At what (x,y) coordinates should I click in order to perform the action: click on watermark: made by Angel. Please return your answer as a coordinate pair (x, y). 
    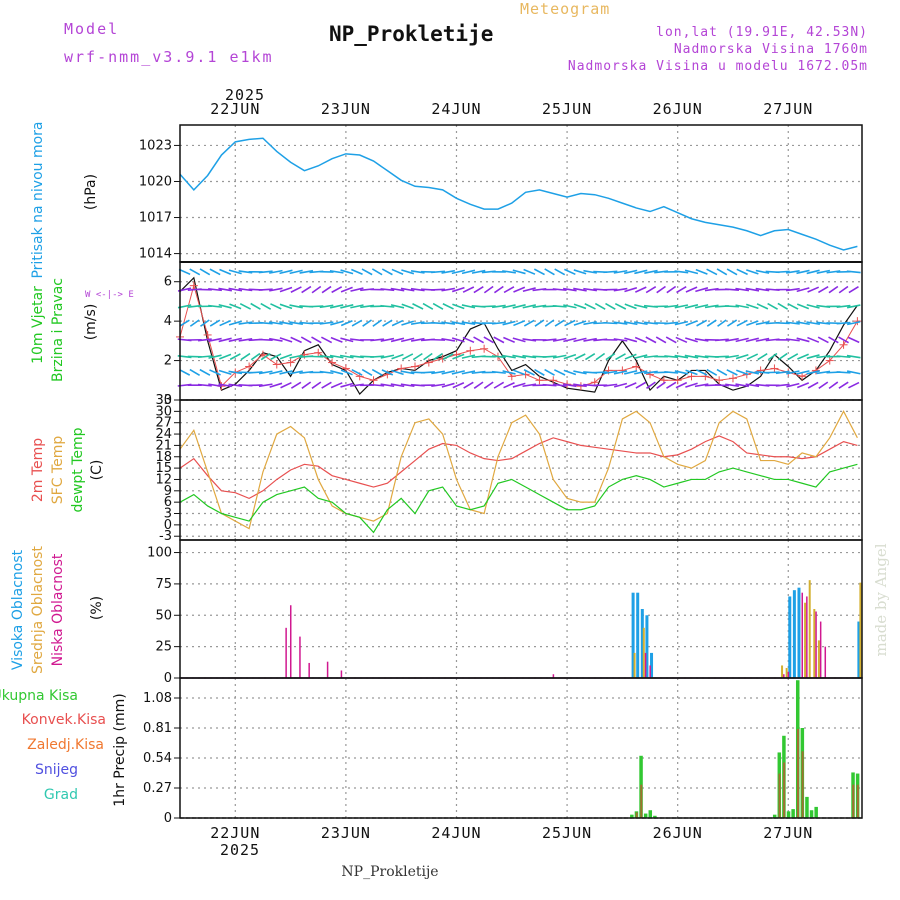
    Looking at the image, I should click on (881, 599).